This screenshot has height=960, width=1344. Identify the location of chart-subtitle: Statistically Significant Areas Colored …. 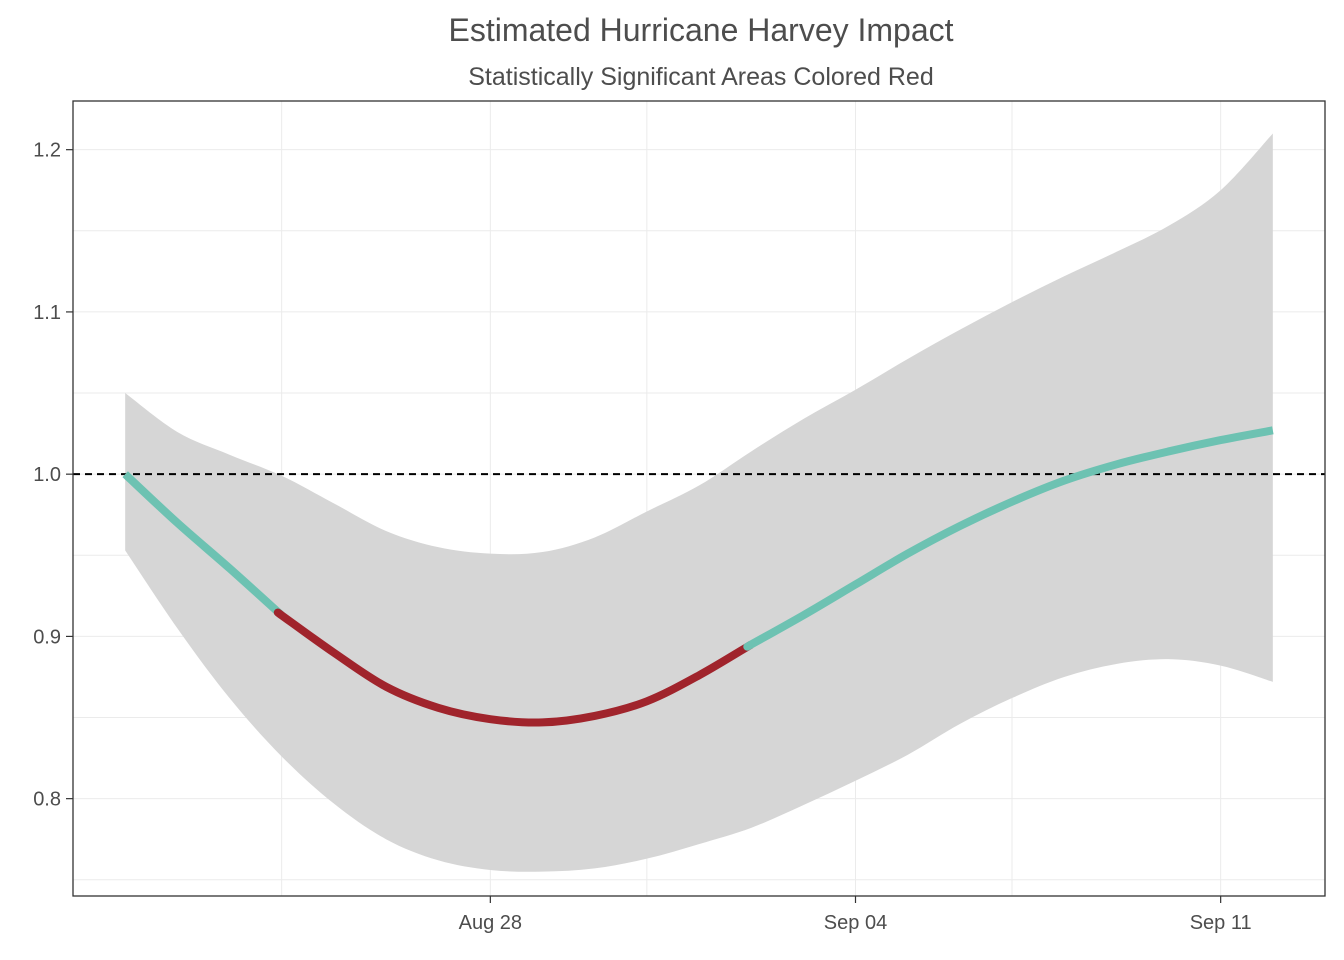
(701, 77).